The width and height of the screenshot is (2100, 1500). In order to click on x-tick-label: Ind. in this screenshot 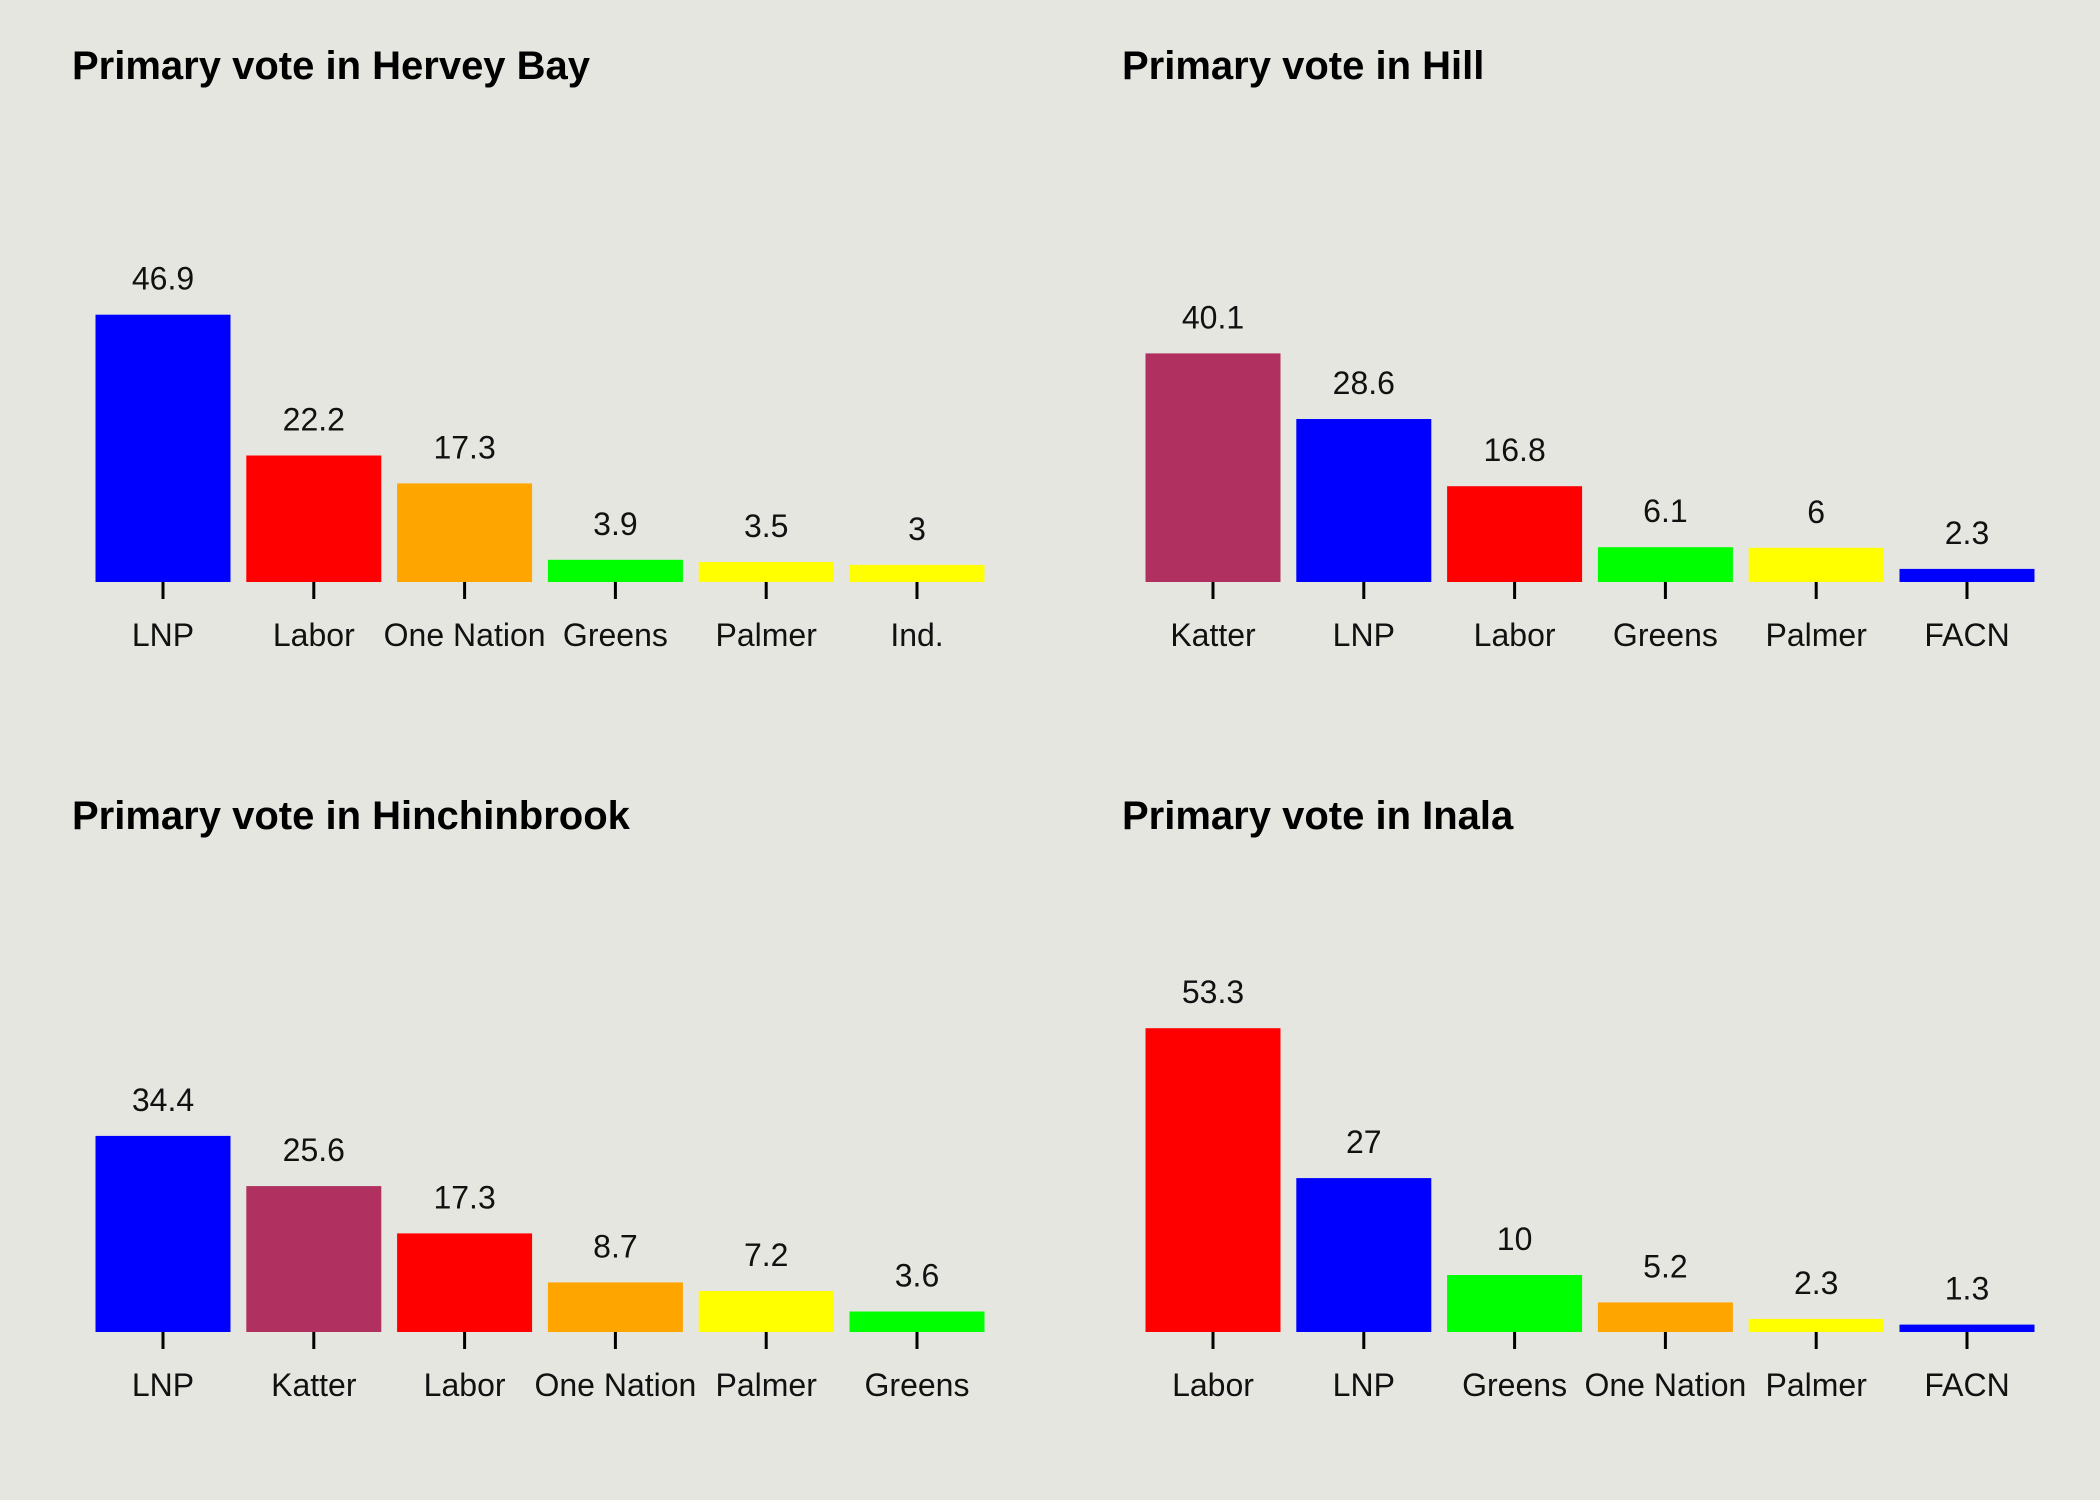, I will do `click(916, 635)`.